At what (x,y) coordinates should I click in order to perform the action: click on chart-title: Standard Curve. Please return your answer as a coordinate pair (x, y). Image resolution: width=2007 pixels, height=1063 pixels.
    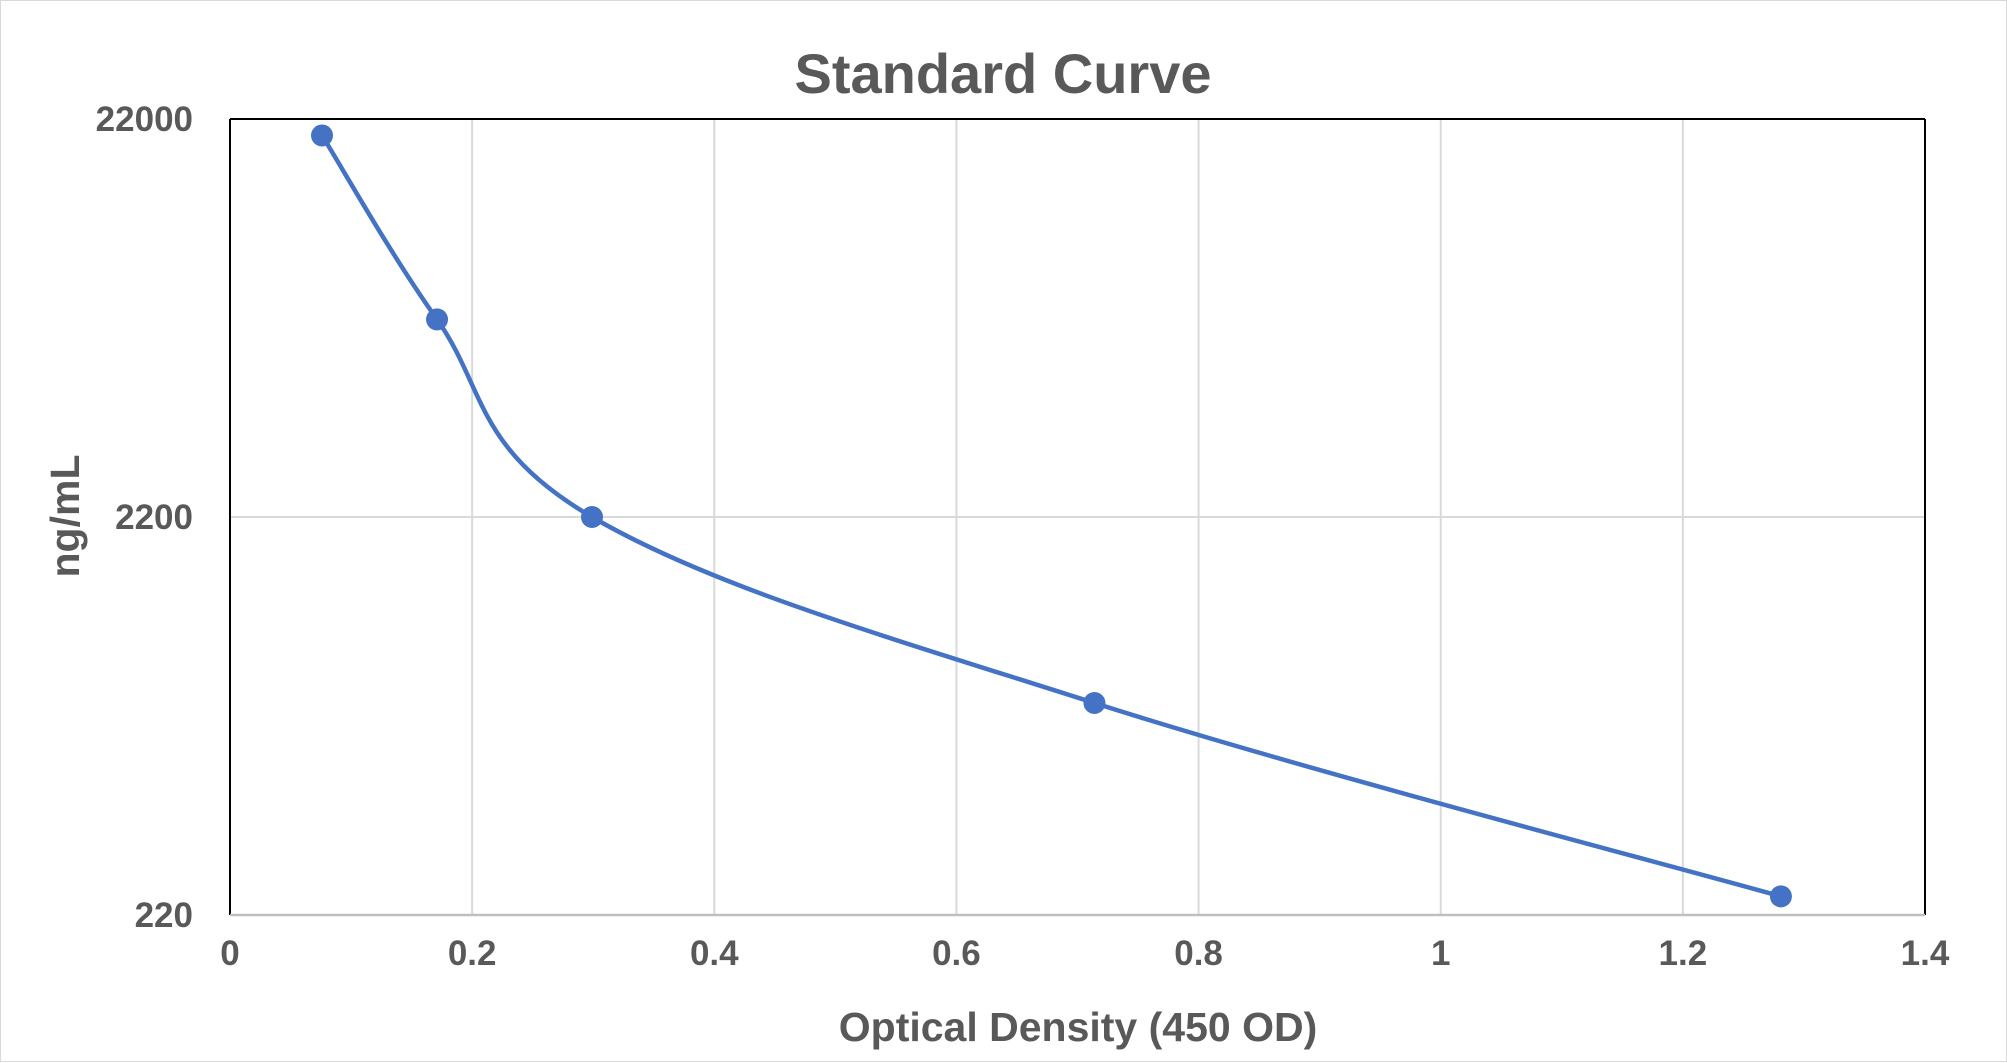
    Looking at the image, I should click on (1003, 73).